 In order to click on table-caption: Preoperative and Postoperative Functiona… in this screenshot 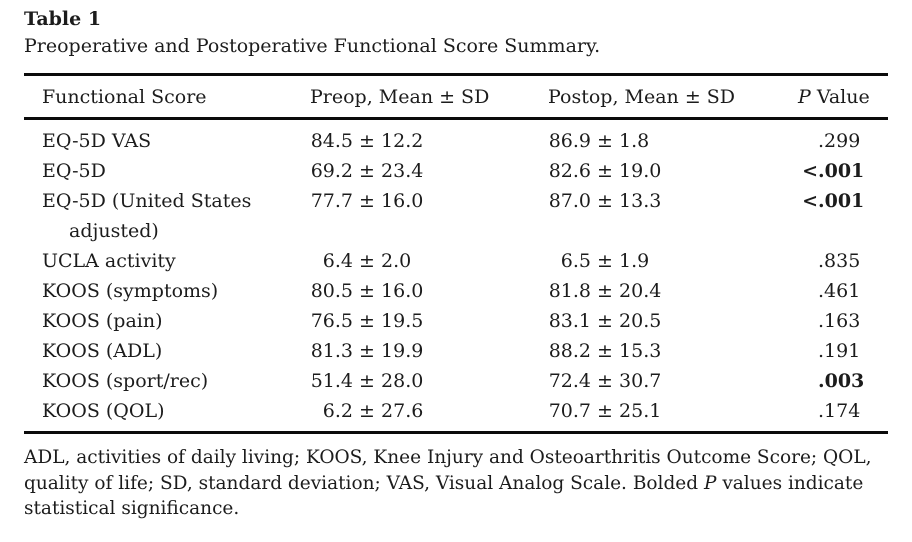, I will do `click(312, 46)`.